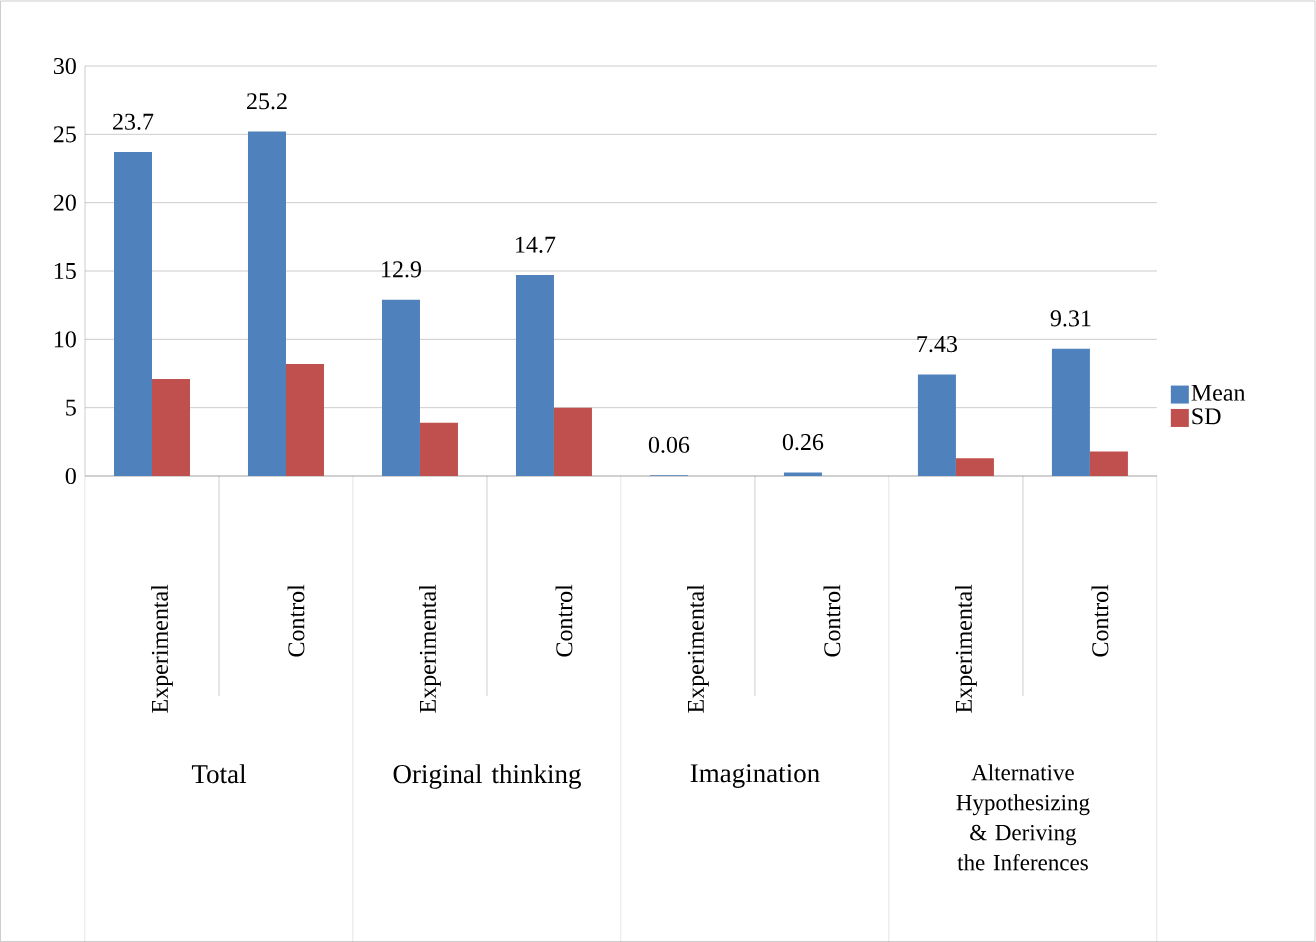 This screenshot has width=1316, height=942. What do you see at coordinates (64, 134) in the screenshot?
I see `y-tick-label: 25` at bounding box center [64, 134].